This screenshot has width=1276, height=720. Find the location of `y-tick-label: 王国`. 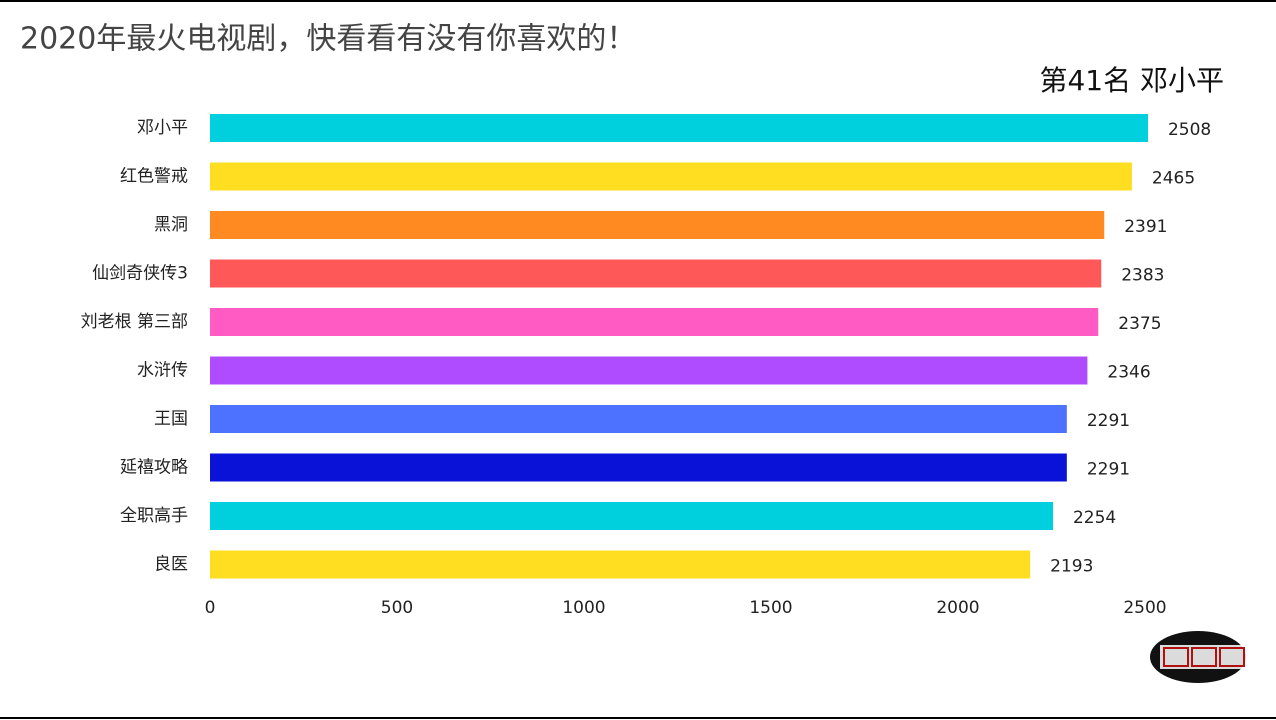

y-tick-label: 王国 is located at coordinates (171, 419).